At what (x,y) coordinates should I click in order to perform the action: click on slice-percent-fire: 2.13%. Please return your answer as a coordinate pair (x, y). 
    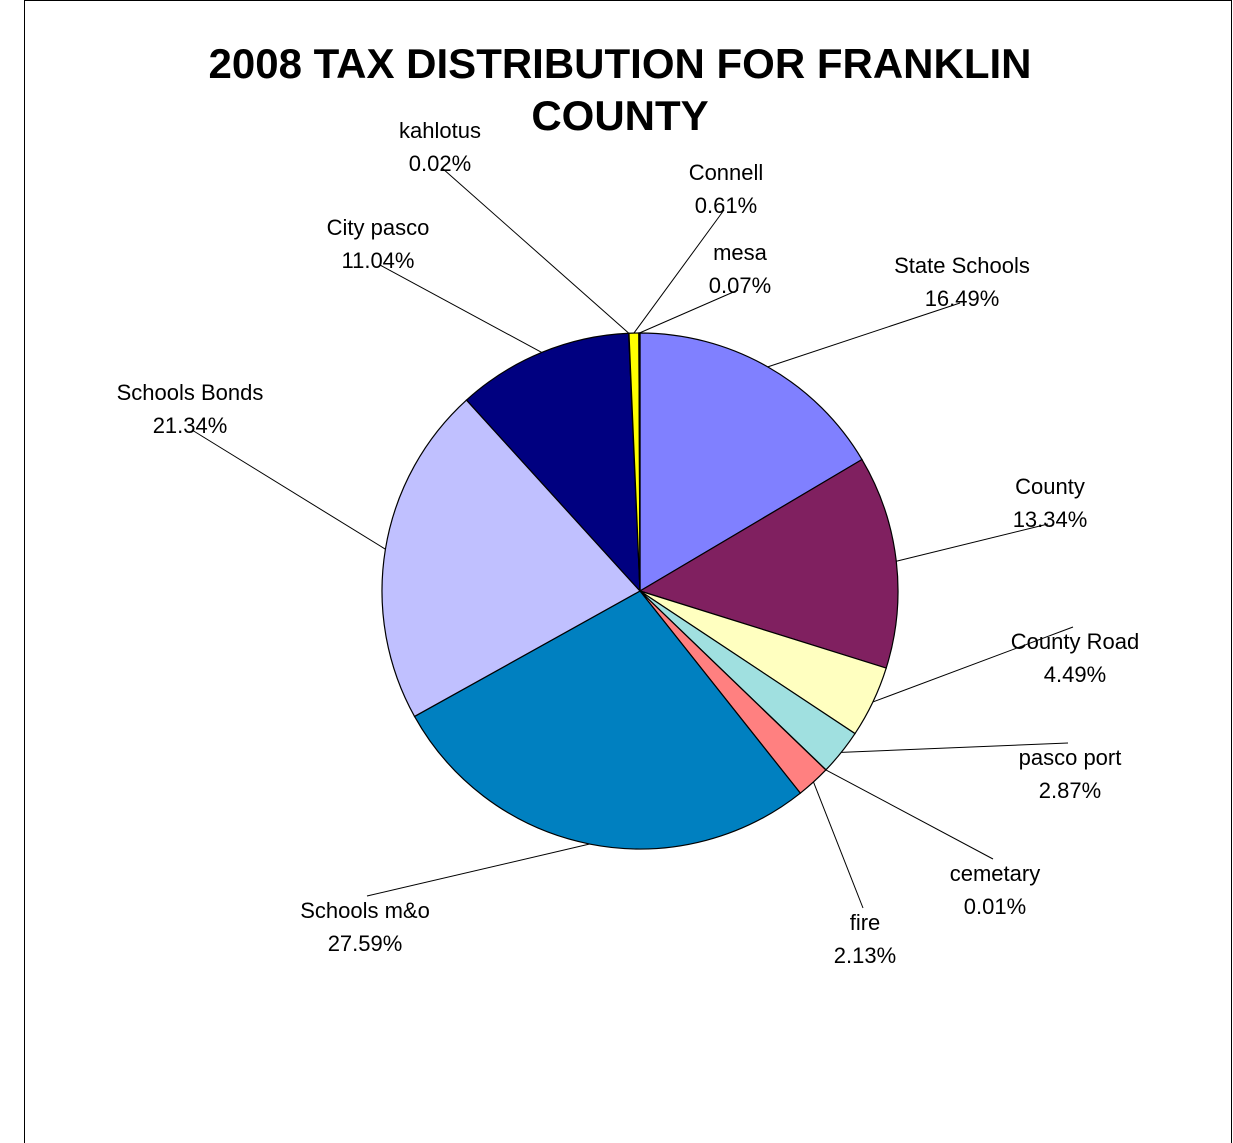
    Looking at the image, I should click on (865, 955).